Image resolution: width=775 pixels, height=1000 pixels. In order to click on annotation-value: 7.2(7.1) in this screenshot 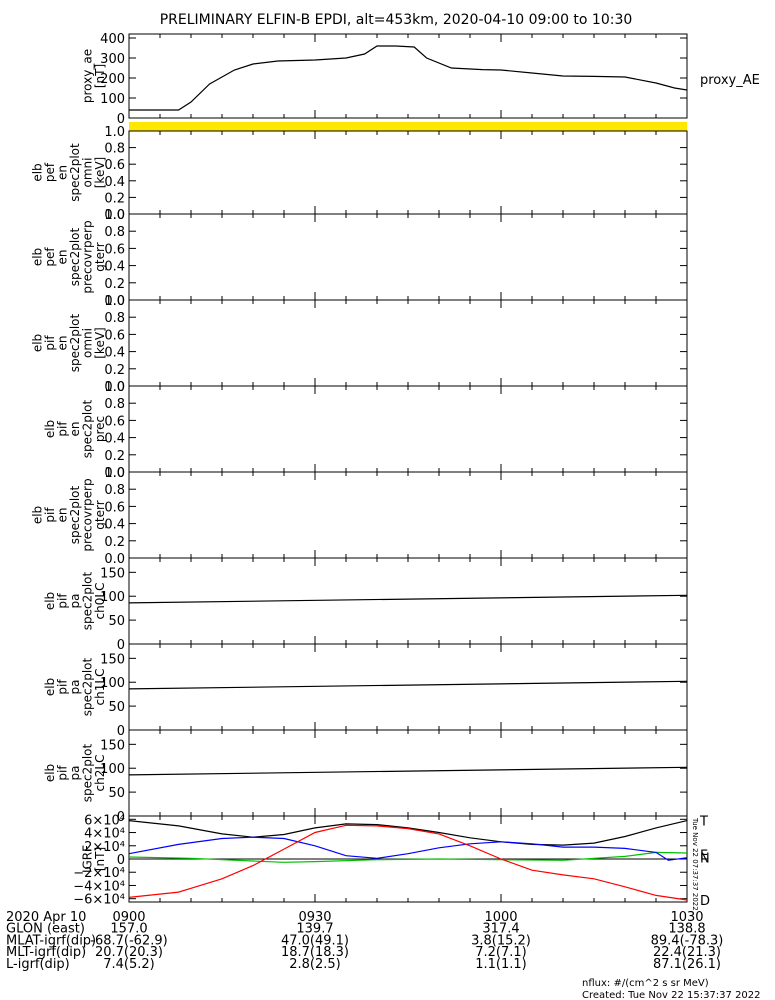, I will do `click(501, 952)`.